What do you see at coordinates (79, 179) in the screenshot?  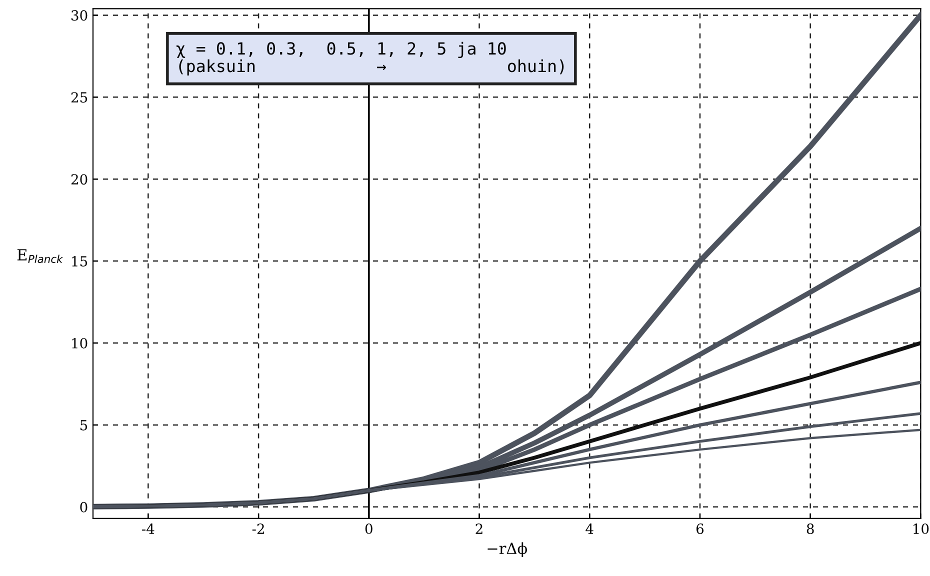 I see `y-tick-label: 20` at bounding box center [79, 179].